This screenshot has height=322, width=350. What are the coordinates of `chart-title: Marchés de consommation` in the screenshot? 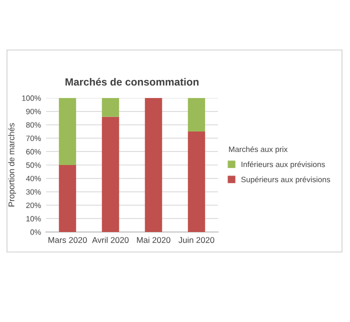 It's located at (132, 82).